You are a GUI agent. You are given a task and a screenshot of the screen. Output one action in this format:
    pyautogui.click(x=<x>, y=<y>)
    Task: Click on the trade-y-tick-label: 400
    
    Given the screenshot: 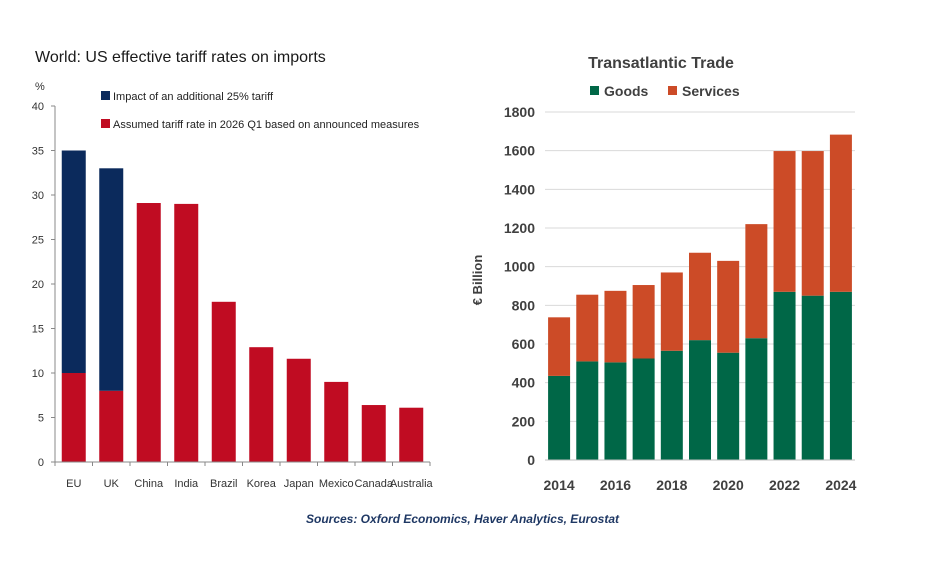 What is the action you would take?
    pyautogui.click(x=524, y=383)
    